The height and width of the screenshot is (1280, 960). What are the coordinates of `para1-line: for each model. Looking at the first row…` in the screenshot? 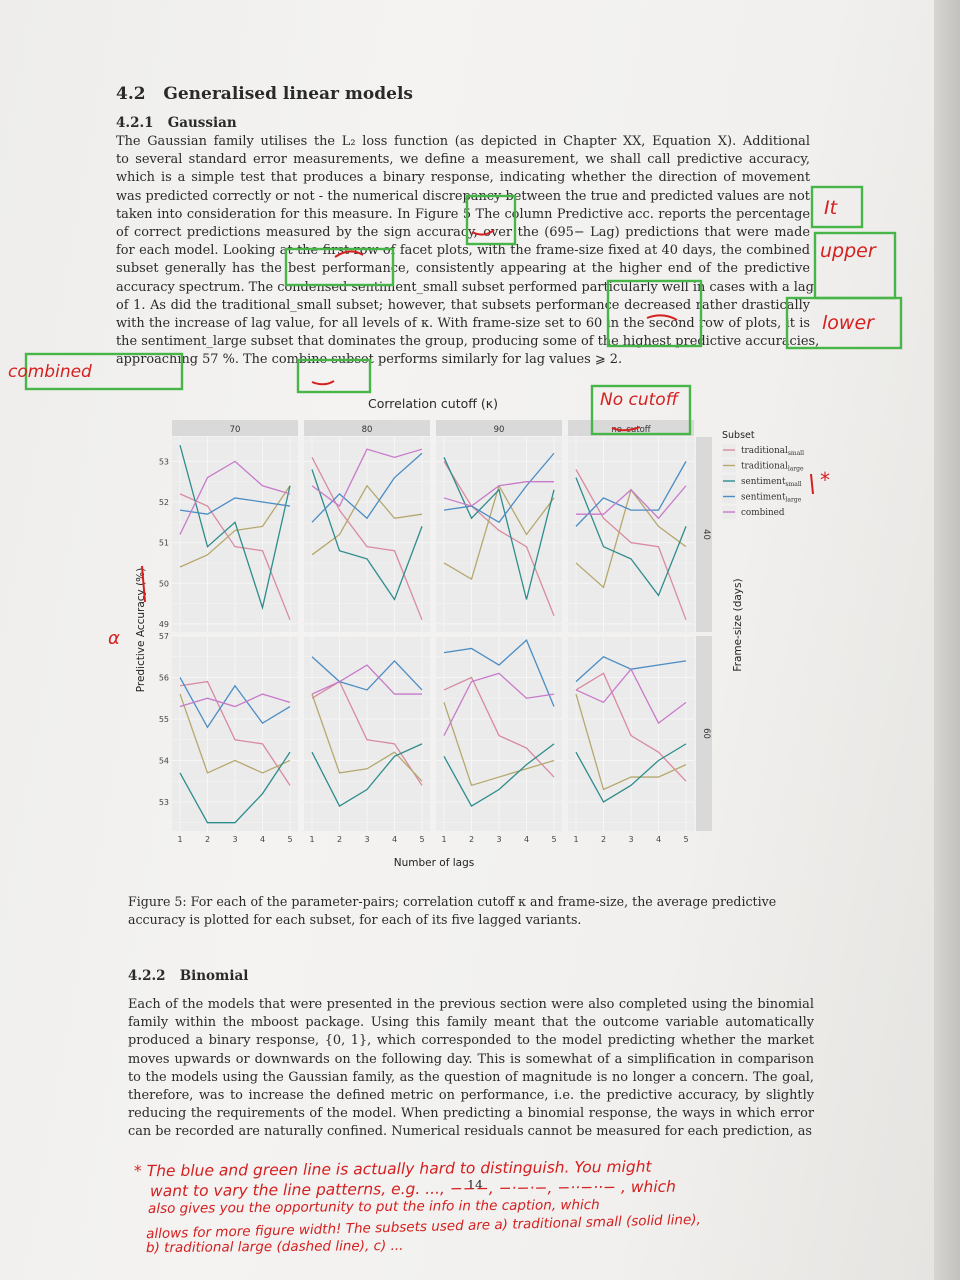 It's located at (463, 251).